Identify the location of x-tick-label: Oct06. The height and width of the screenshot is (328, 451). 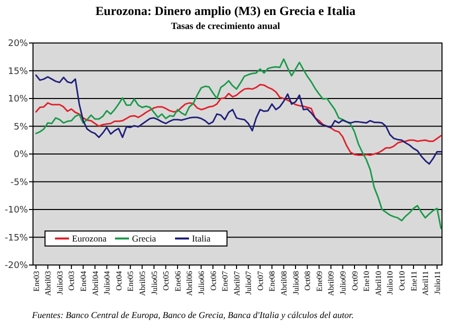
(213, 281).